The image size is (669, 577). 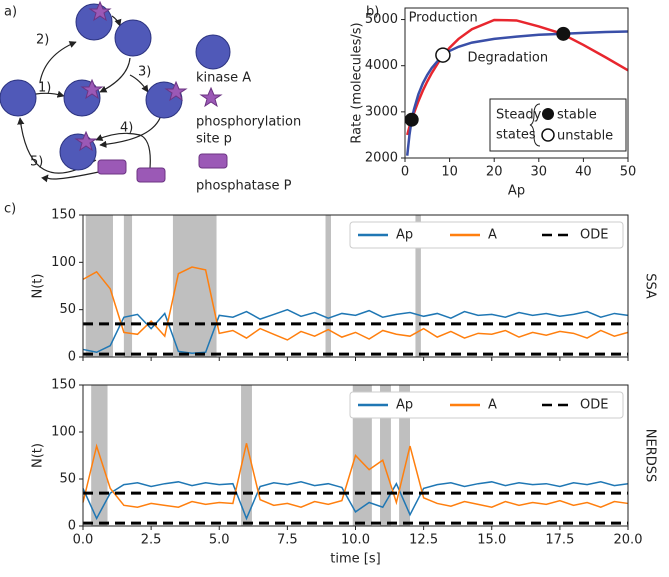 I want to click on y-tick-label: 3000, so click(x=381, y=111).